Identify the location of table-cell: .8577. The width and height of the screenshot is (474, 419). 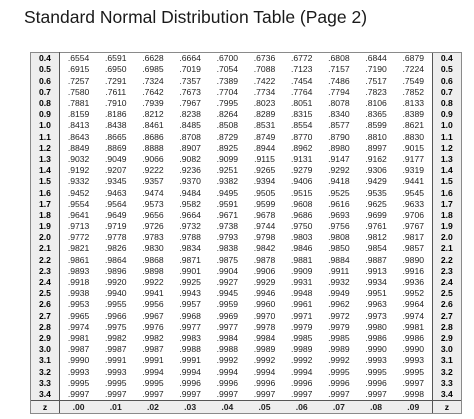
(339, 125).